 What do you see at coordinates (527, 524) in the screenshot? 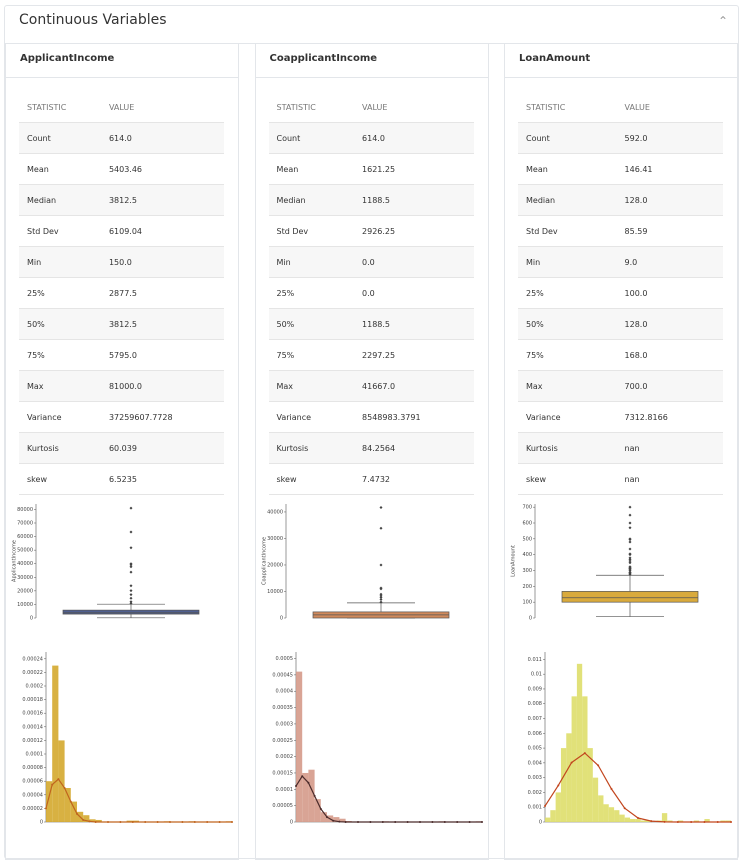
I see `y-tick-label: 600` at bounding box center [527, 524].